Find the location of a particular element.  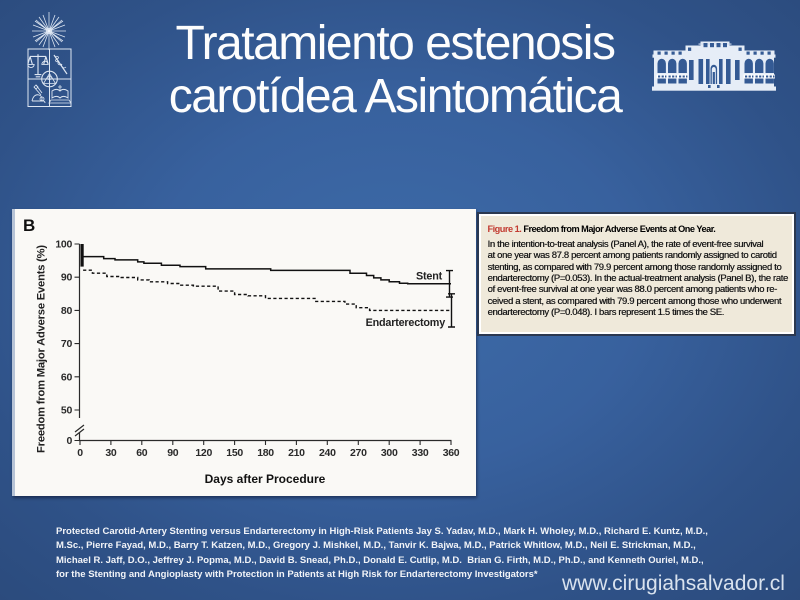

svg-text: 80 is located at coordinates (67, 311).